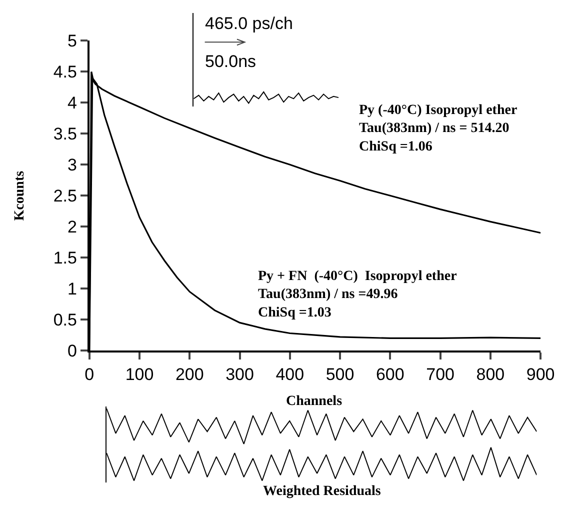 The width and height of the screenshot is (574, 507). What do you see at coordinates (72, 103) in the screenshot?
I see `y-tick-label: 4` at bounding box center [72, 103].